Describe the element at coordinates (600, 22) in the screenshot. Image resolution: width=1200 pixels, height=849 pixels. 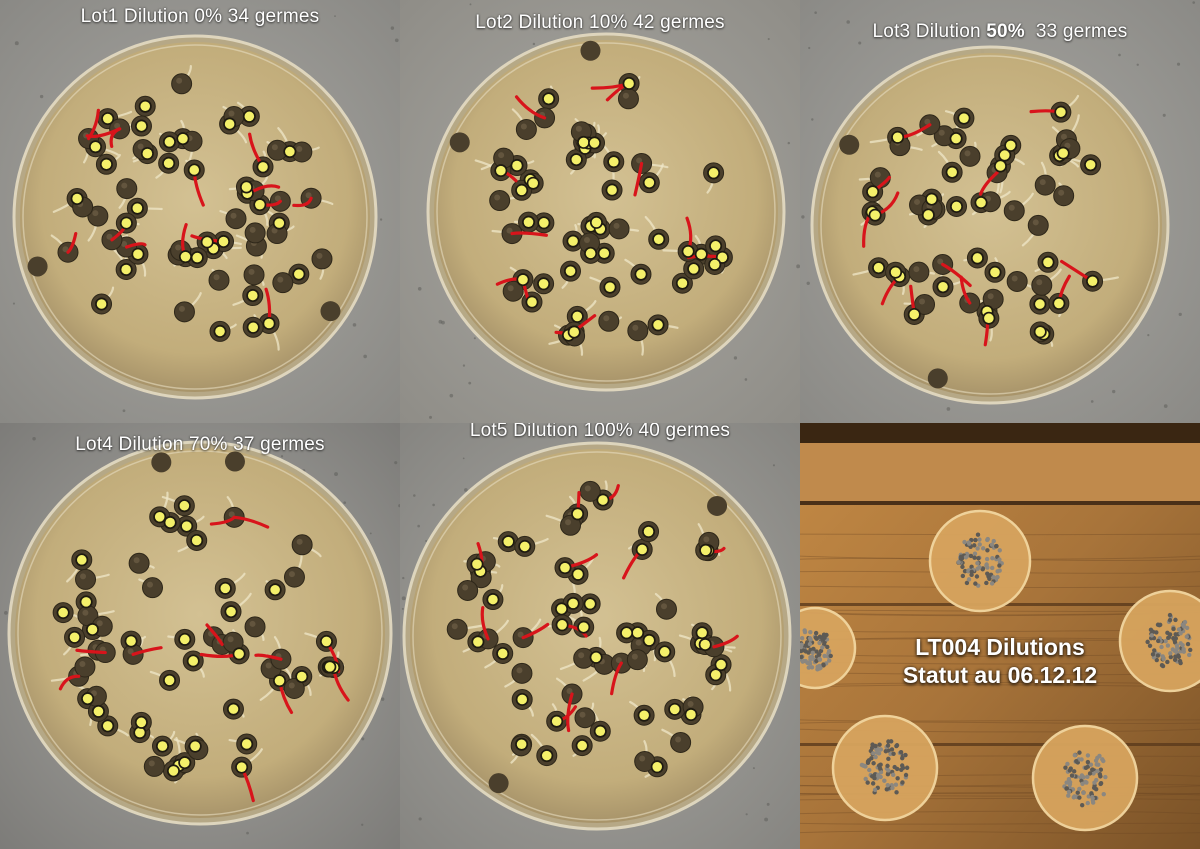
I see `panel-label-lot2: Lot2 Dilution 10% 42 germes` at that location.